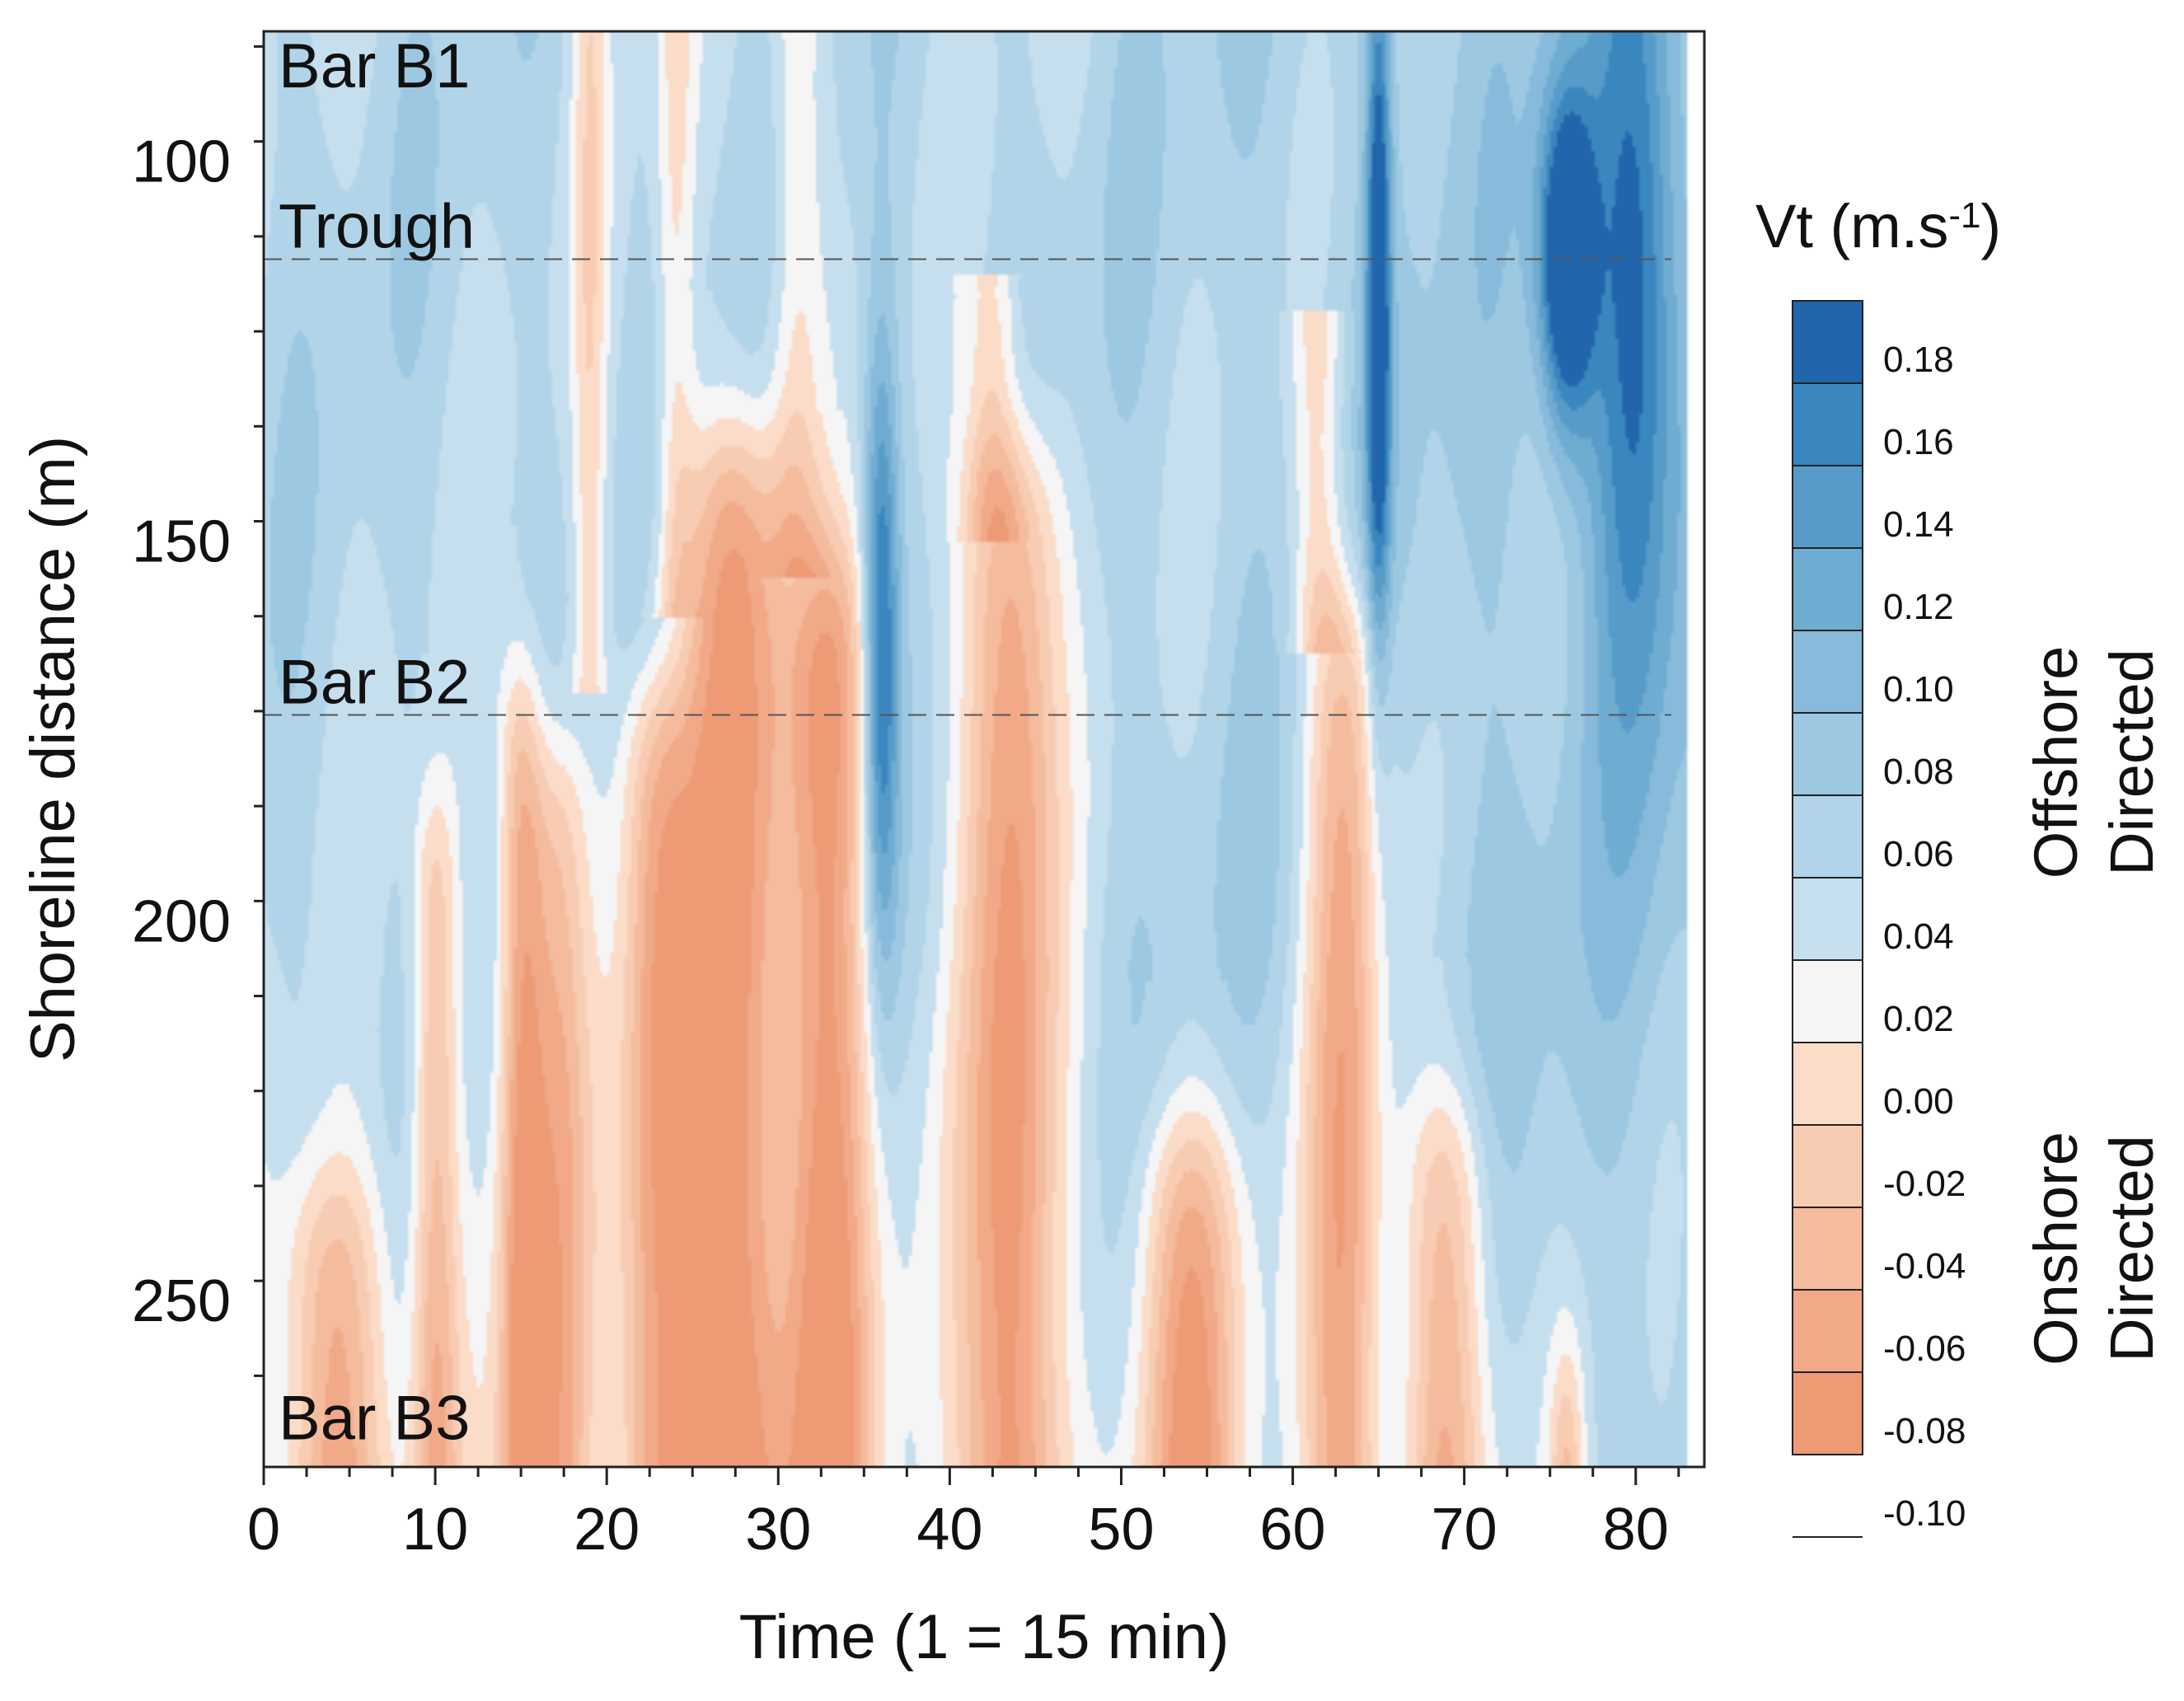  Describe the element at coordinates (2094, 762) in the screenshot. I see `offshore-directed-label: Offshore Directed` at that location.